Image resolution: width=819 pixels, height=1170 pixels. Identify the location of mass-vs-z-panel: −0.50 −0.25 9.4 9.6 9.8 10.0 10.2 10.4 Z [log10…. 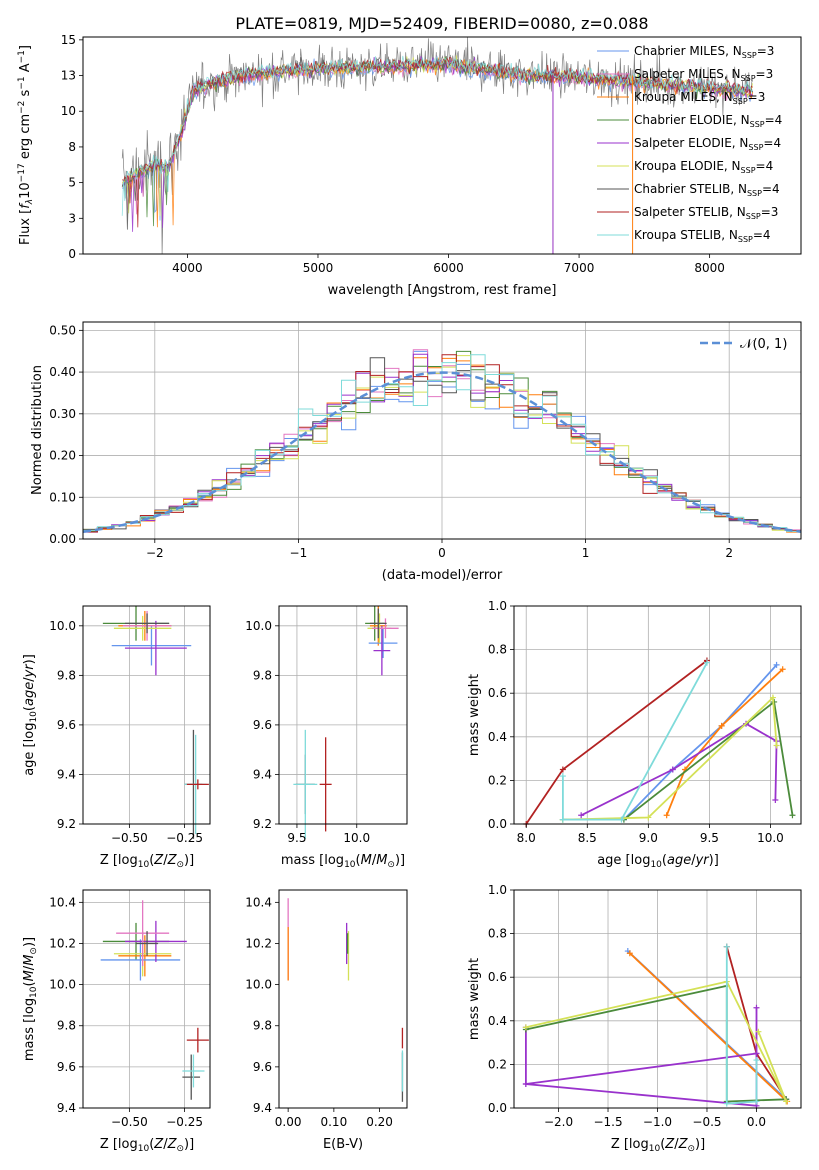
(116, 1021).